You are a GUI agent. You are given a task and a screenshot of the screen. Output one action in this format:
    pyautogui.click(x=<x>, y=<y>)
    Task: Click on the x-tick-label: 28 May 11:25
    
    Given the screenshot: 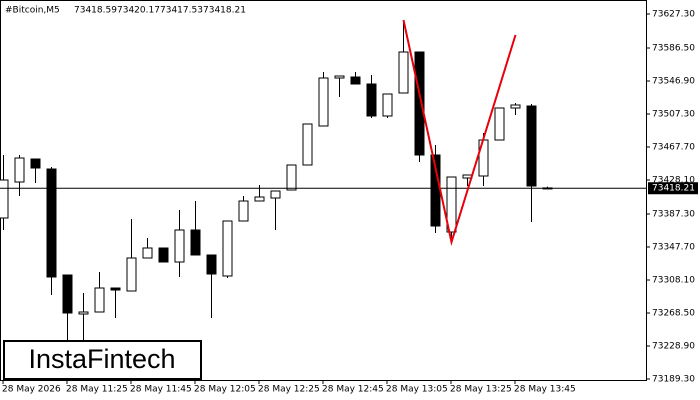 What is the action you would take?
    pyautogui.click(x=97, y=390)
    